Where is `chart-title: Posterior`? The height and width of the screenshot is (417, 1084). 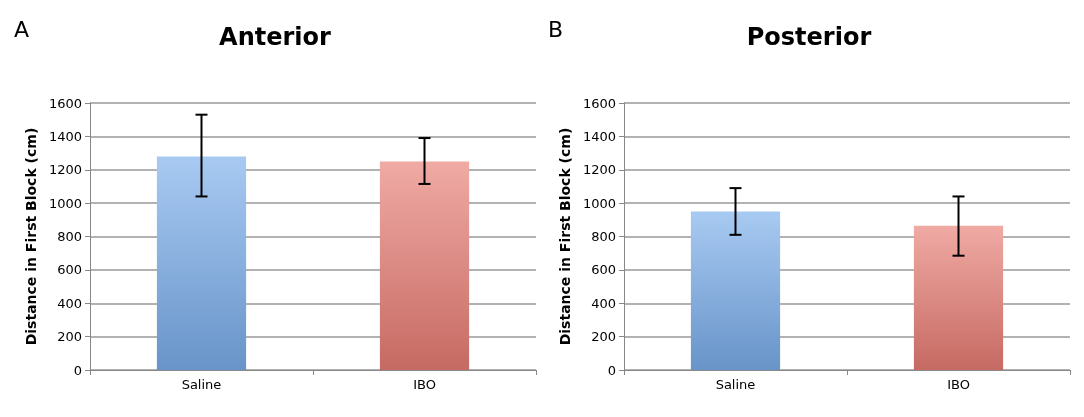 chart-title: Posterior is located at coordinates (809, 37).